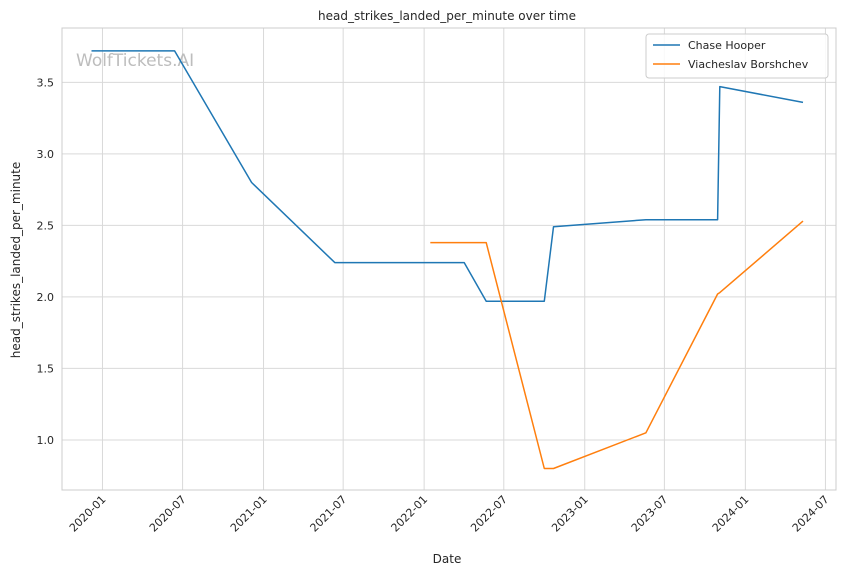 The image size is (854, 575). I want to click on x-tick-label: 2024-01, so click(731, 514).